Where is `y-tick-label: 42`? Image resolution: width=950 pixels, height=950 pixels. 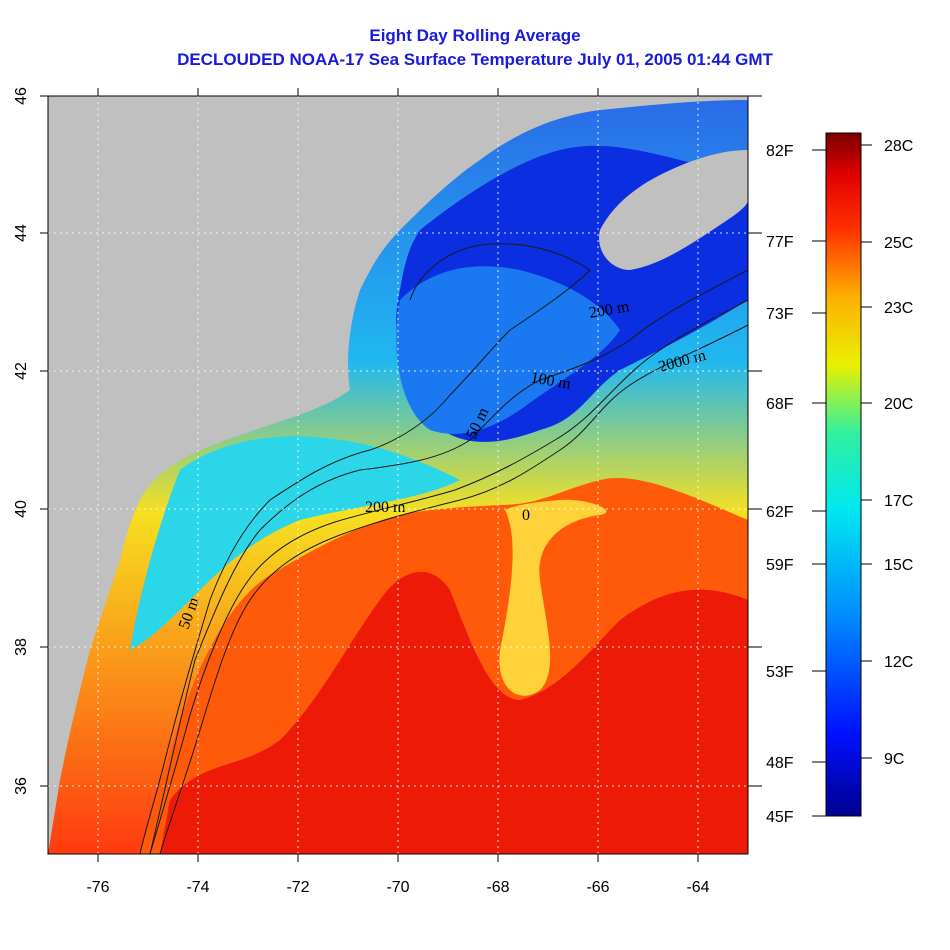 y-tick-label: 42 is located at coordinates (21, 371).